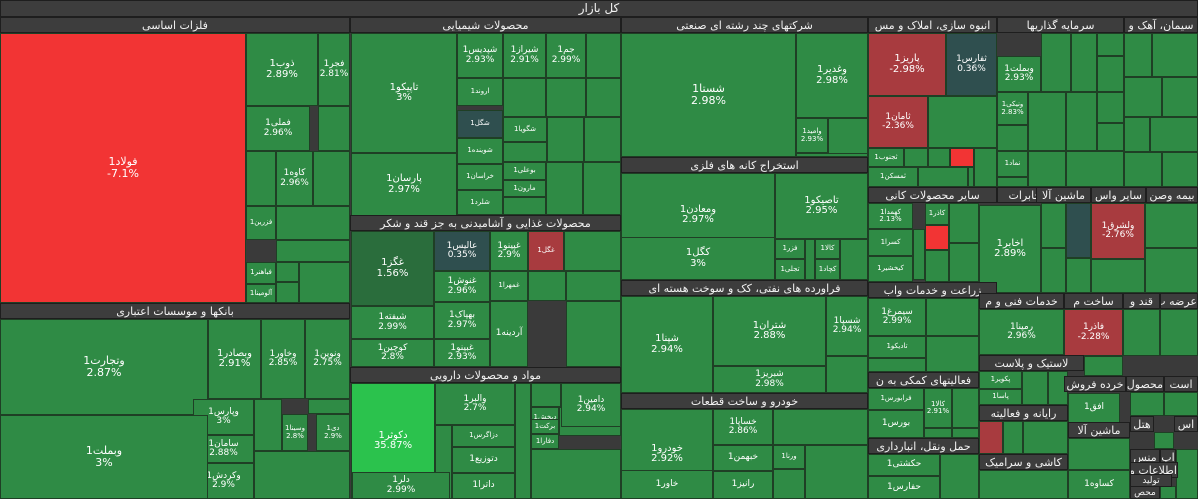 The height and width of the screenshot is (499, 1198). I want to click on stock-tile: وخاور1 2.85%, so click(283, 359).